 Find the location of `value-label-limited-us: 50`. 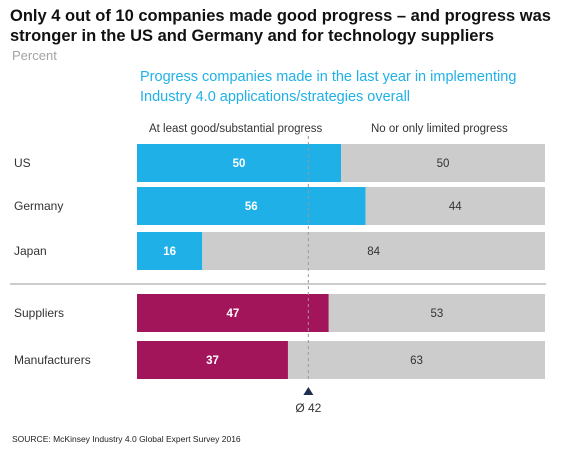

value-label-limited-us: 50 is located at coordinates (443, 164).